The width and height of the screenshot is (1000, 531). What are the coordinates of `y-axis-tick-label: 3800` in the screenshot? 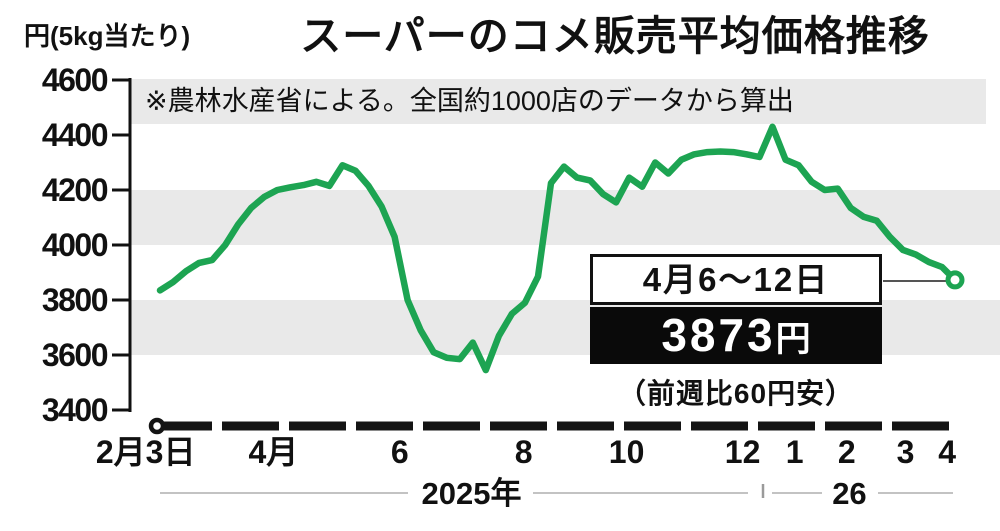 It's located at (75, 300).